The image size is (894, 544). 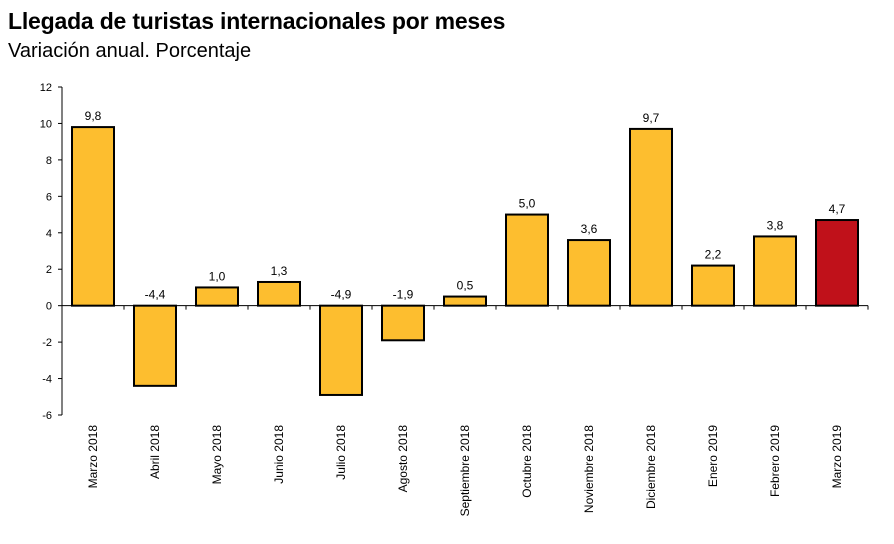 I want to click on x-category-label: Octubre 2018, so click(x=527, y=461).